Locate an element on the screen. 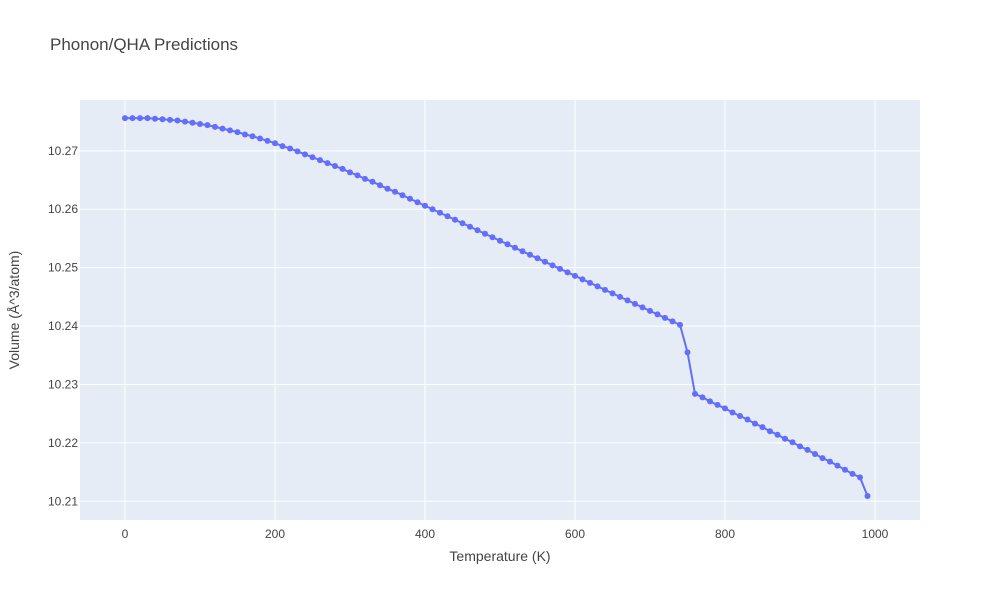 The width and height of the screenshot is (1000, 600). y-tick-label: 10.23 is located at coordinates (63, 384).